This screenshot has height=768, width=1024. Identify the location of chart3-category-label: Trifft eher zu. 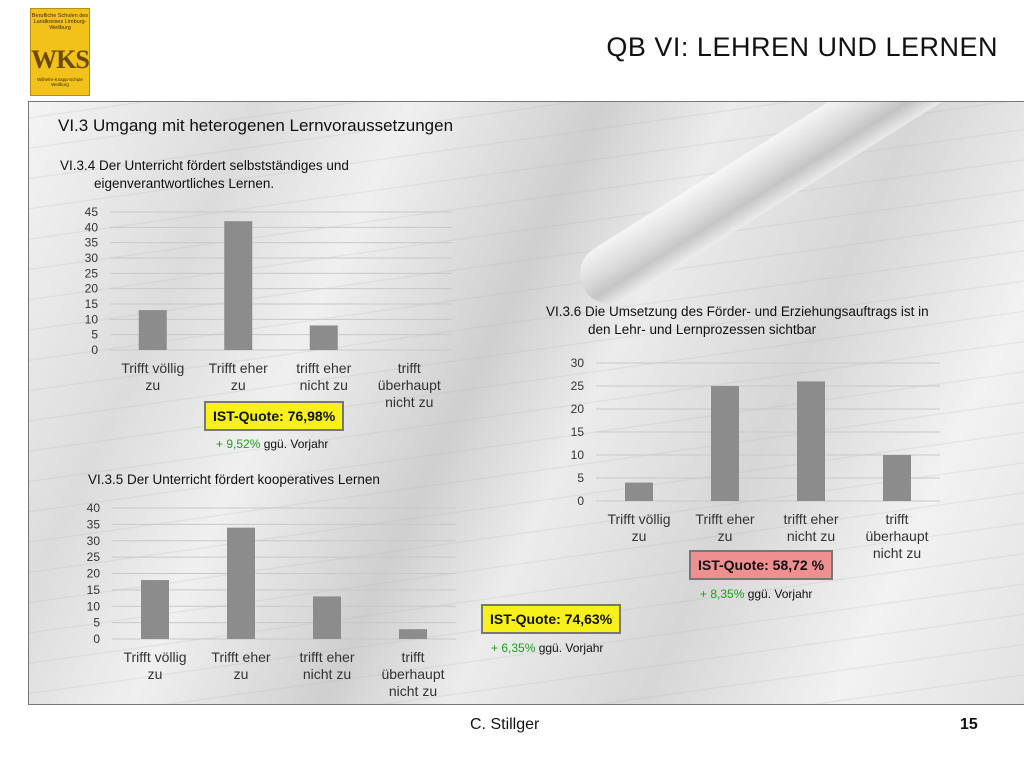
(724, 527).